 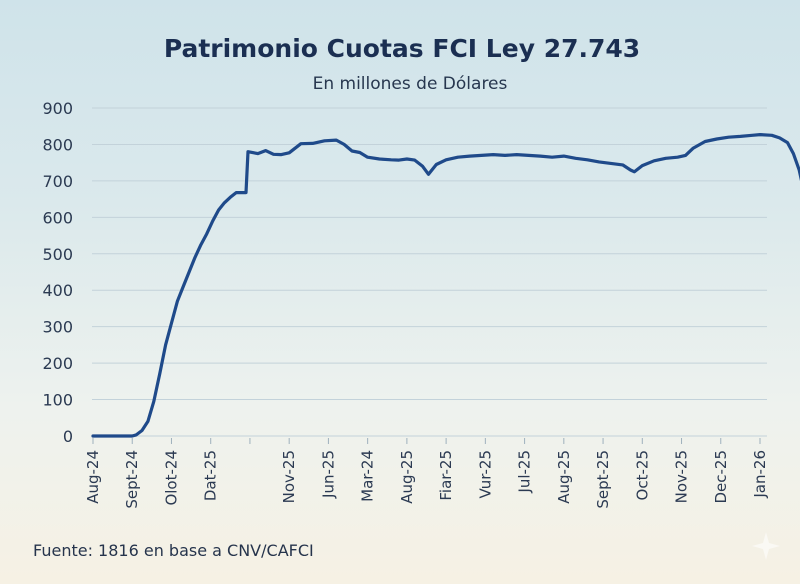 What do you see at coordinates (603, 479) in the screenshot?
I see `x-tick-label: Sept-25` at bounding box center [603, 479].